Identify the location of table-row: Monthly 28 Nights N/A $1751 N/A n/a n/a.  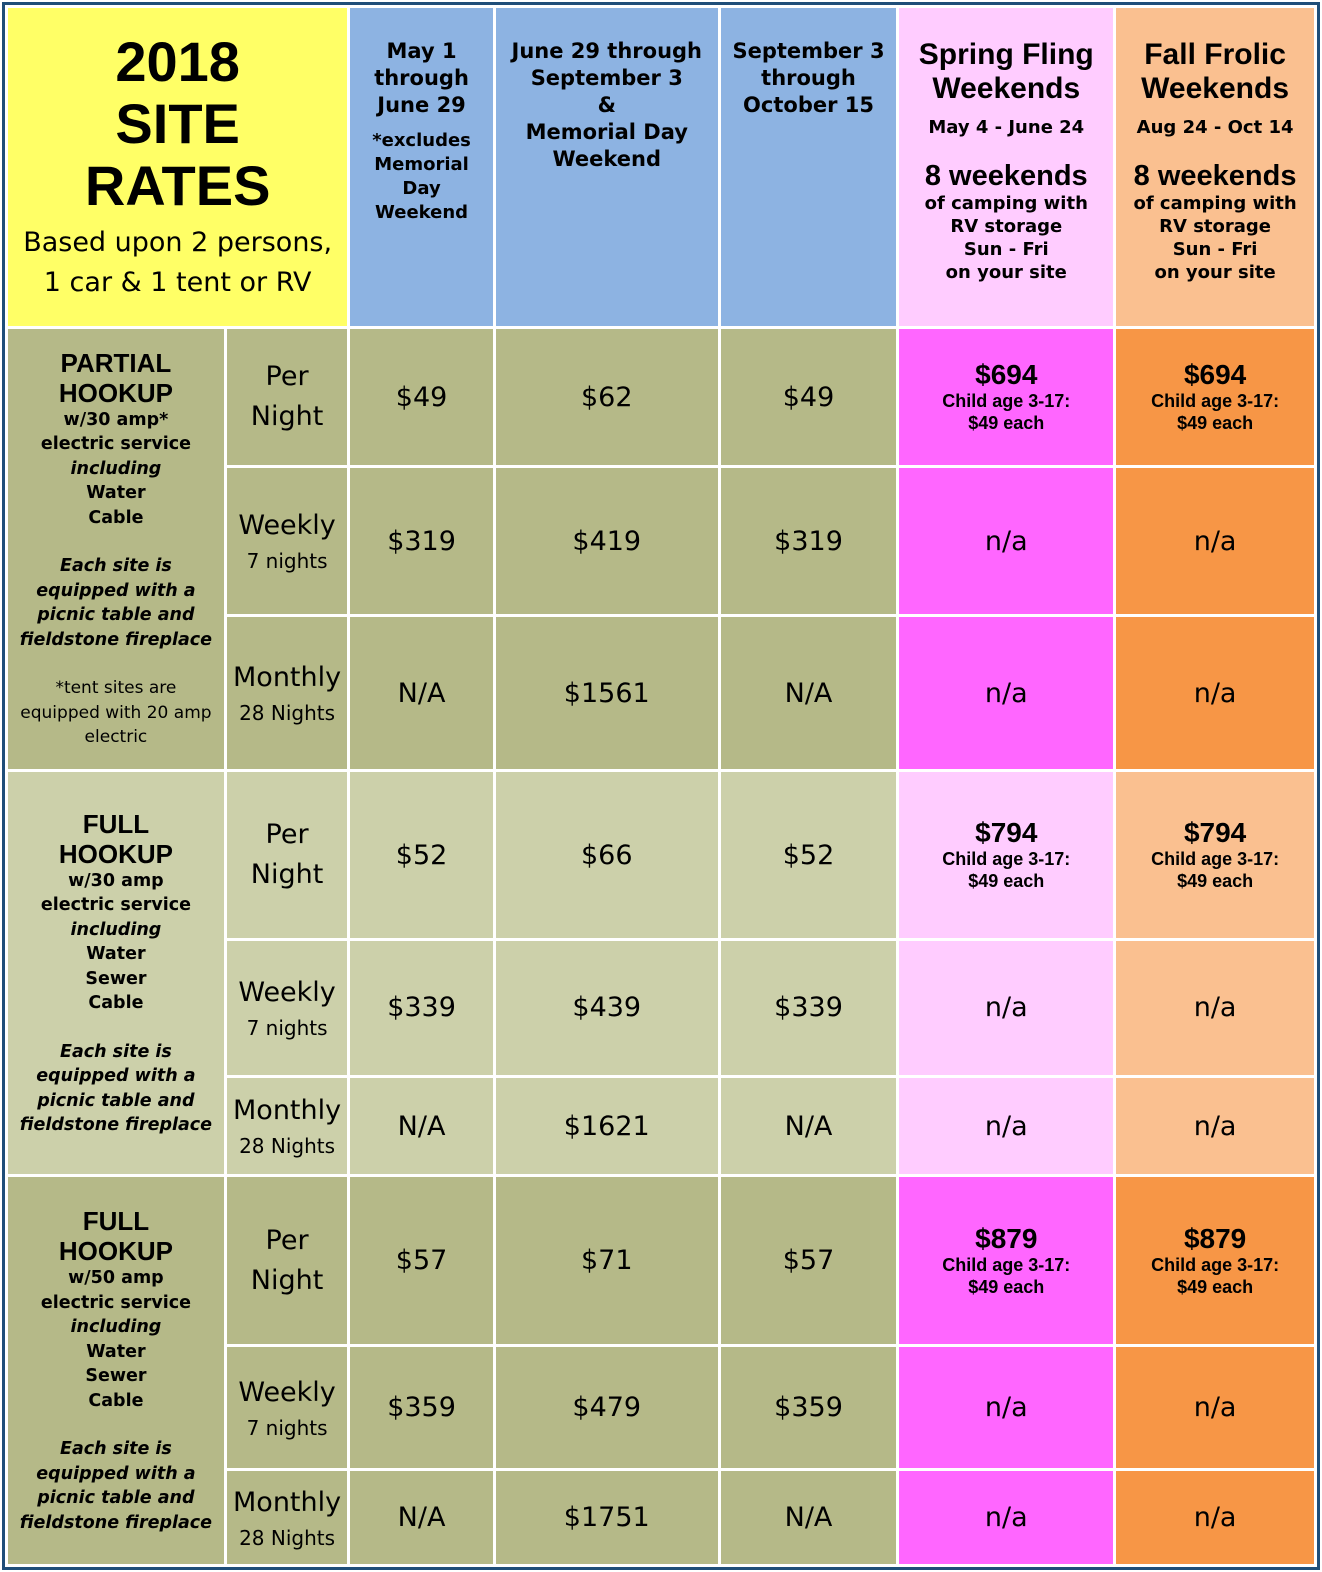
(661, 1517).